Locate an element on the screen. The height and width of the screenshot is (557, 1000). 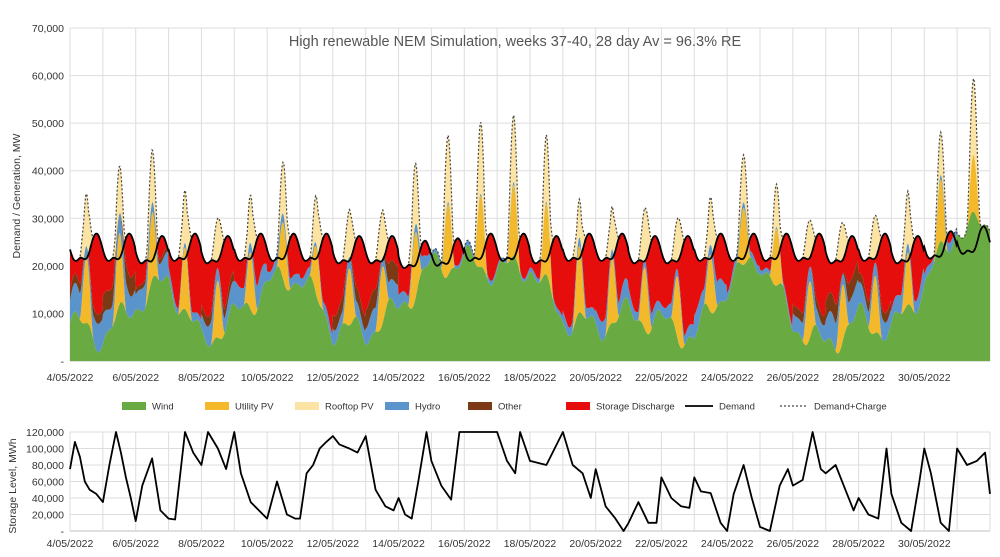
main-x-tick-2: 8/05/2022 is located at coordinates (201, 378).